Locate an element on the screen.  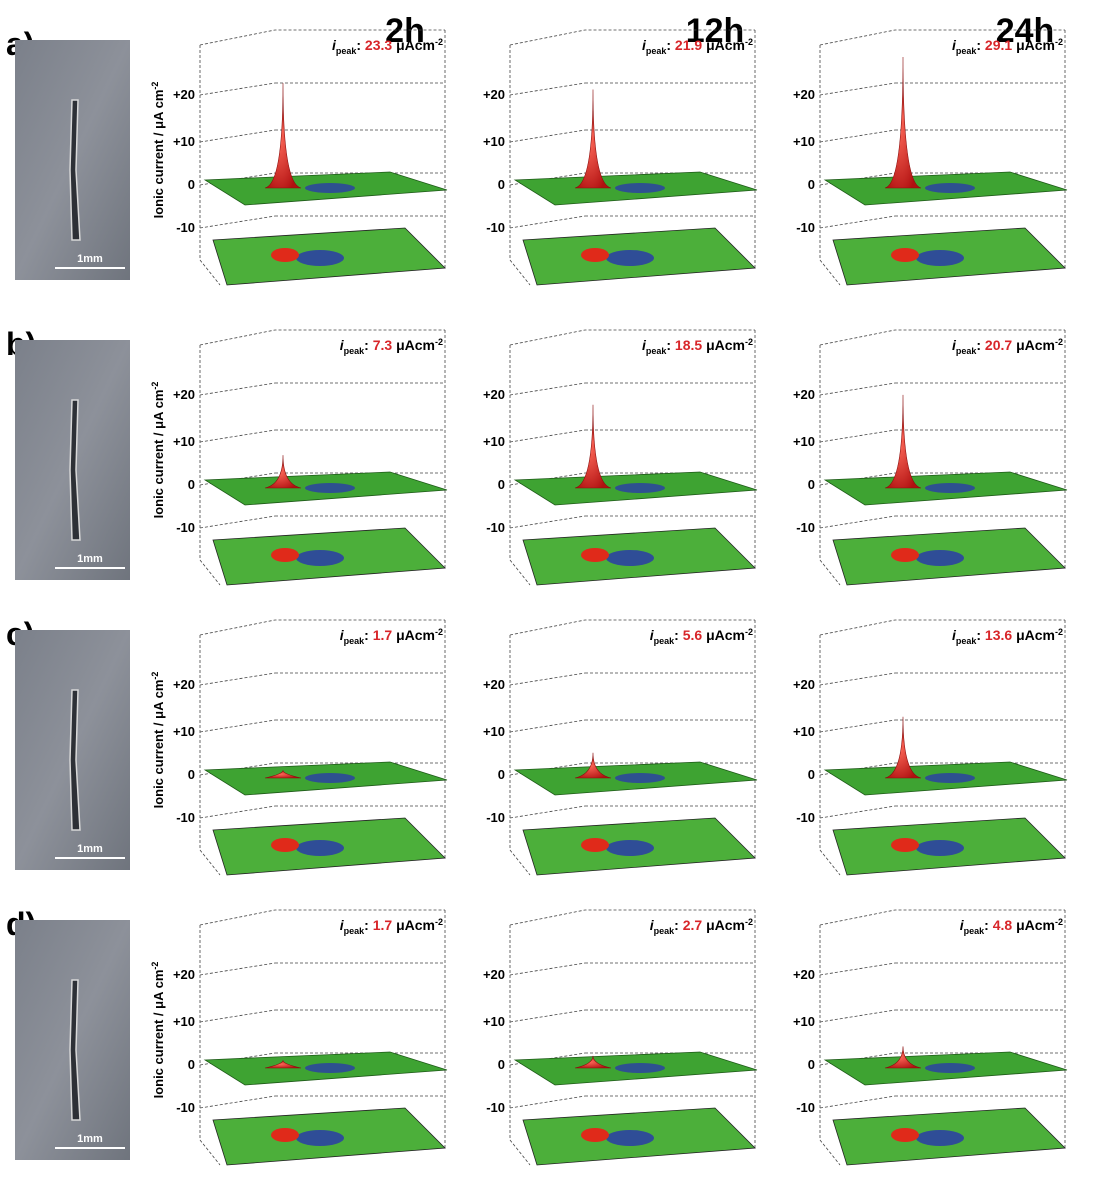
peak-label: ipeak: 29.1 μAcm-2 is located at coordinates (1007, 46).